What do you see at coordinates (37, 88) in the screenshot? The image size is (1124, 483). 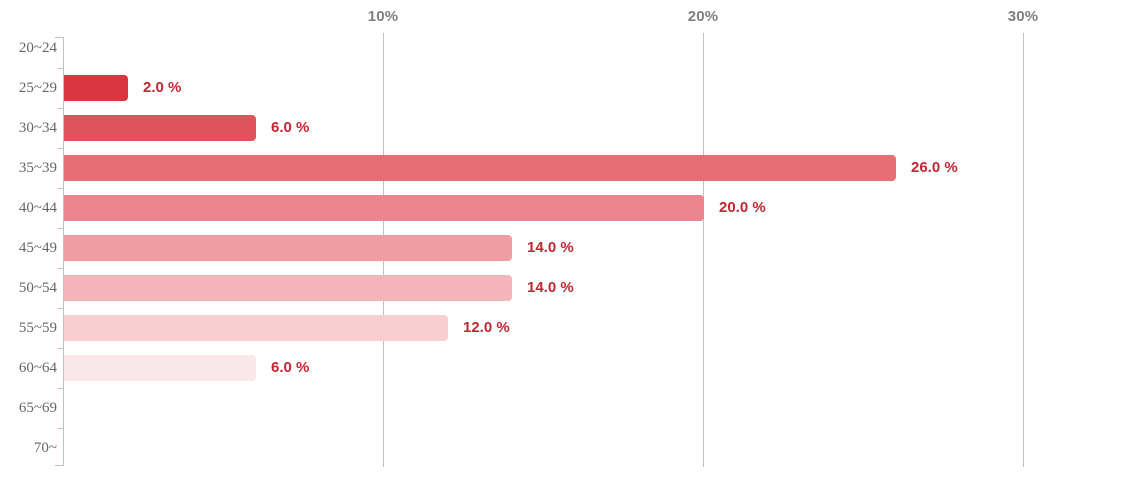 I see `category-label: 25~29` at bounding box center [37, 88].